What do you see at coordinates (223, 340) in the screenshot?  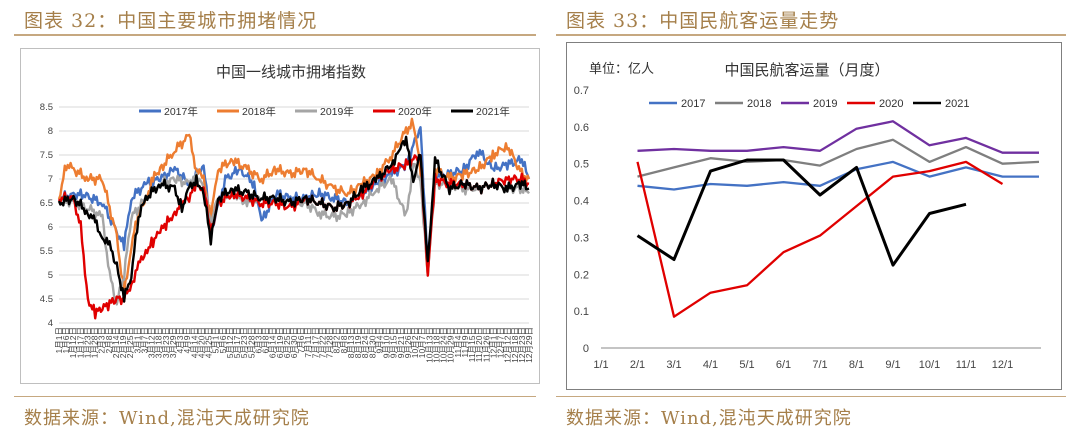 I see `x-tick-label: 5月6日` at bounding box center [223, 340].